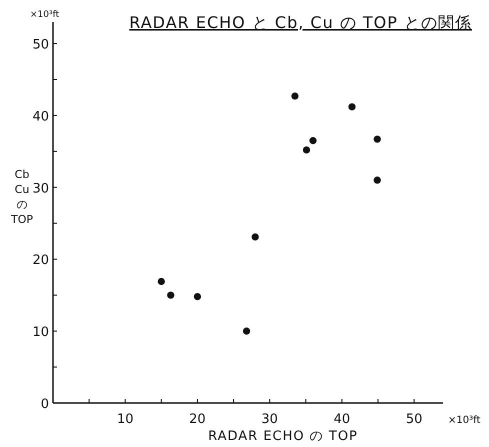  I want to click on x-tick-label: 20, so click(197, 419).